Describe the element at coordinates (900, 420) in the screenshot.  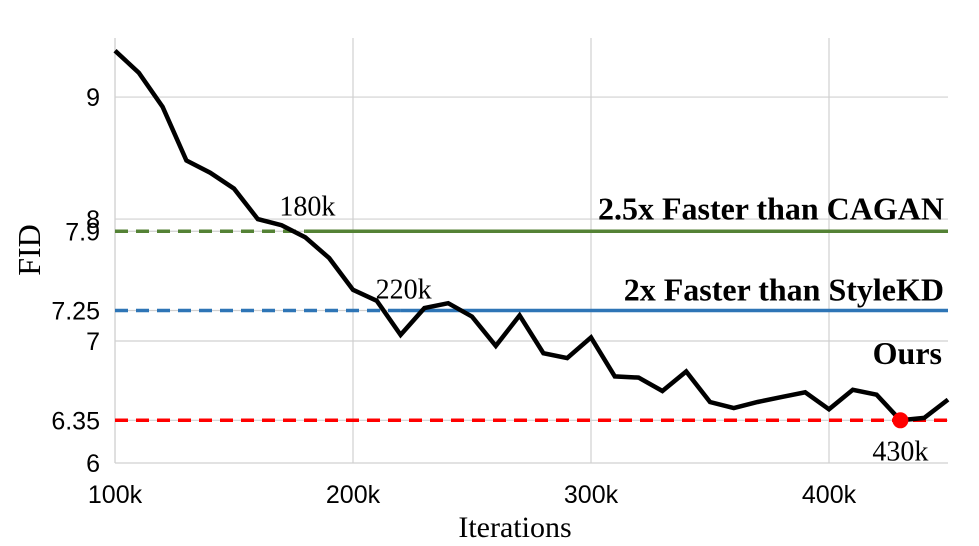
I see `highlight-point` at that location.